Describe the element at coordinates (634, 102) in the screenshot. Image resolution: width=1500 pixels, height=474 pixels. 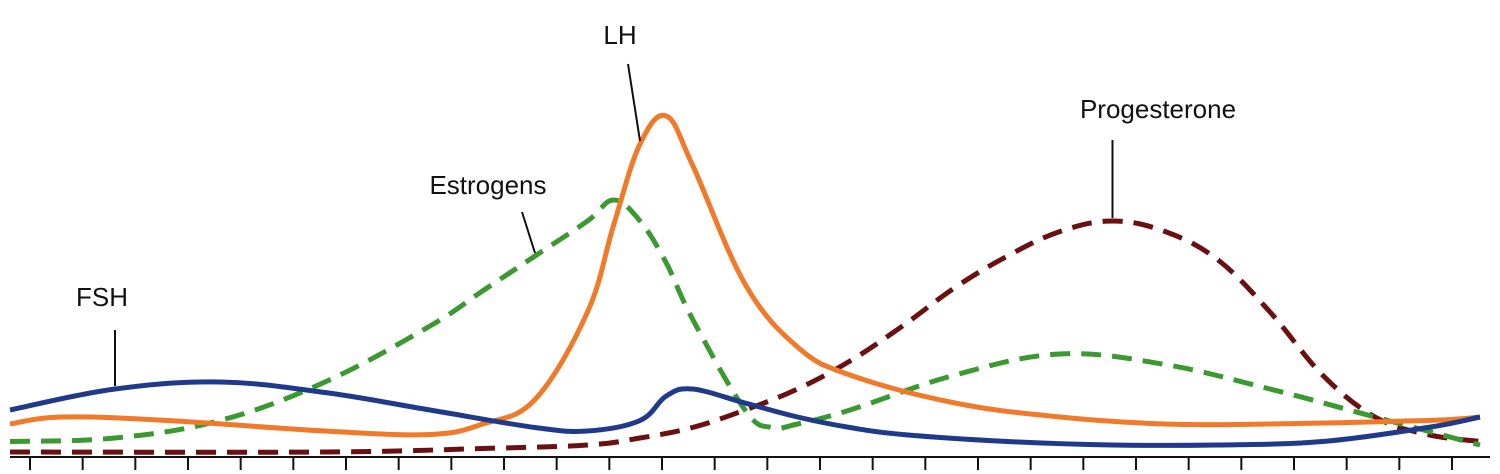
I see `lh-leader-line` at that location.